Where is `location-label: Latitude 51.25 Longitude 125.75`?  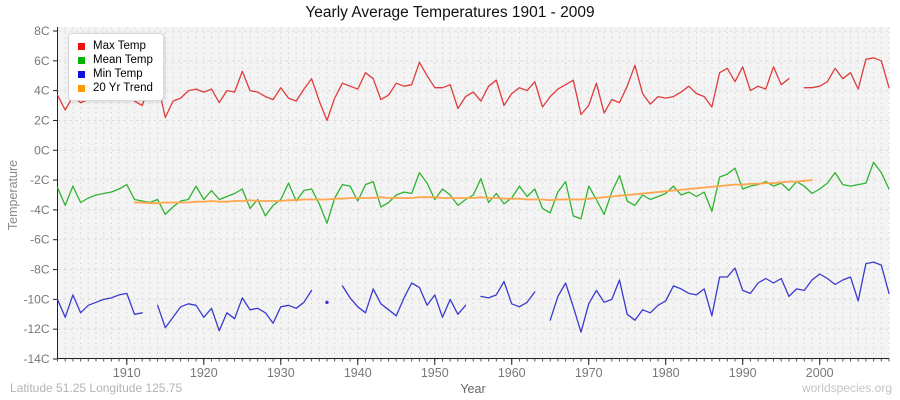
location-label: Latitude 51.25 Longitude 125.75 is located at coordinates (96, 388).